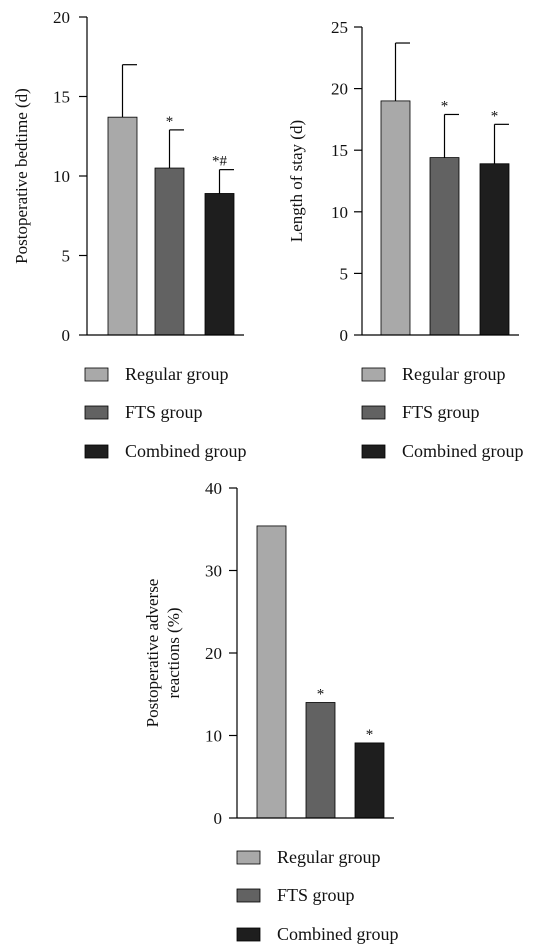 The width and height of the screenshot is (546, 945). What do you see at coordinates (296, 181) in the screenshot?
I see `y-axis-label: Length of stay (d)` at bounding box center [296, 181].